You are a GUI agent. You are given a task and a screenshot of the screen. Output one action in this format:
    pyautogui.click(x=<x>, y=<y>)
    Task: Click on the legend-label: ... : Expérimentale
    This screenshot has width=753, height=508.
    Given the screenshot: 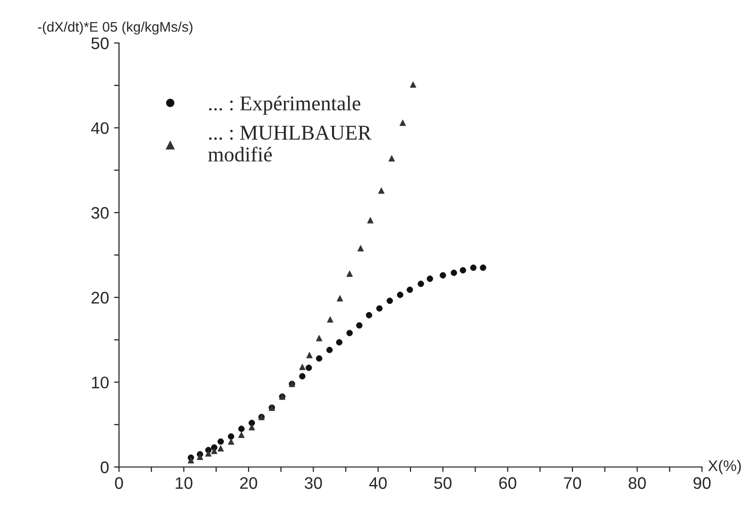 What is the action you would take?
    pyautogui.click(x=284, y=105)
    